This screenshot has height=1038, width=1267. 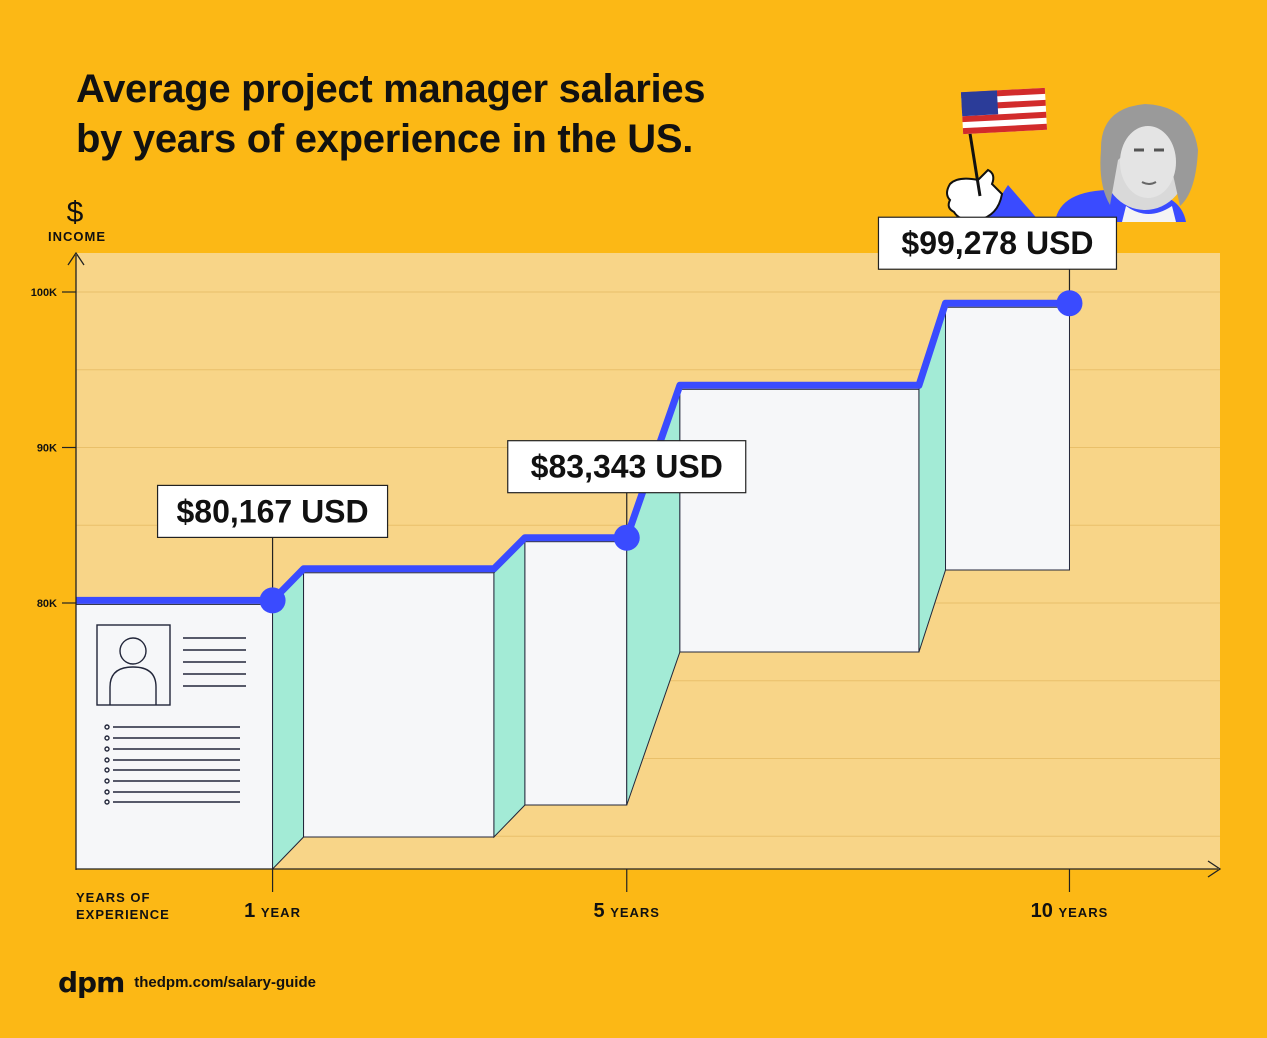 I want to click on hand-icon, so click(x=993, y=195).